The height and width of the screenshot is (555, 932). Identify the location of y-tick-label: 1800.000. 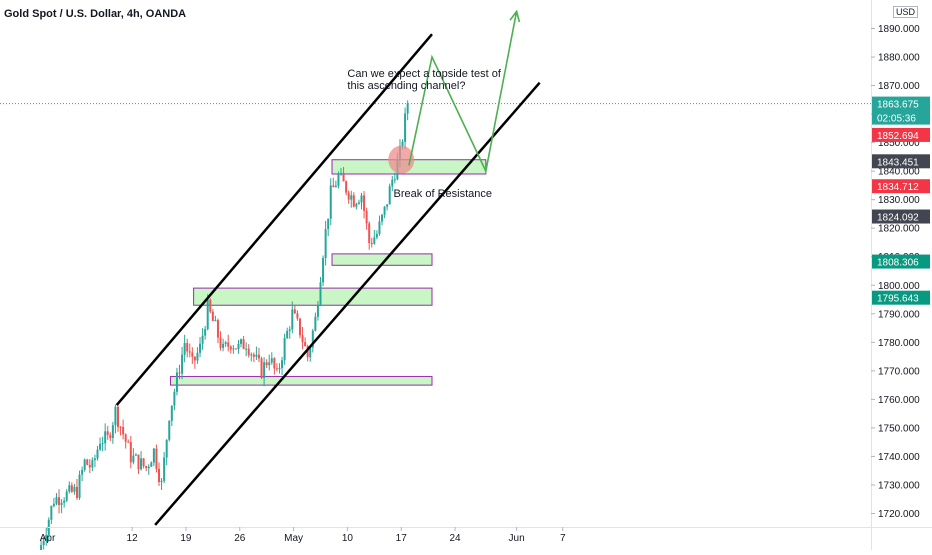
(899, 286).